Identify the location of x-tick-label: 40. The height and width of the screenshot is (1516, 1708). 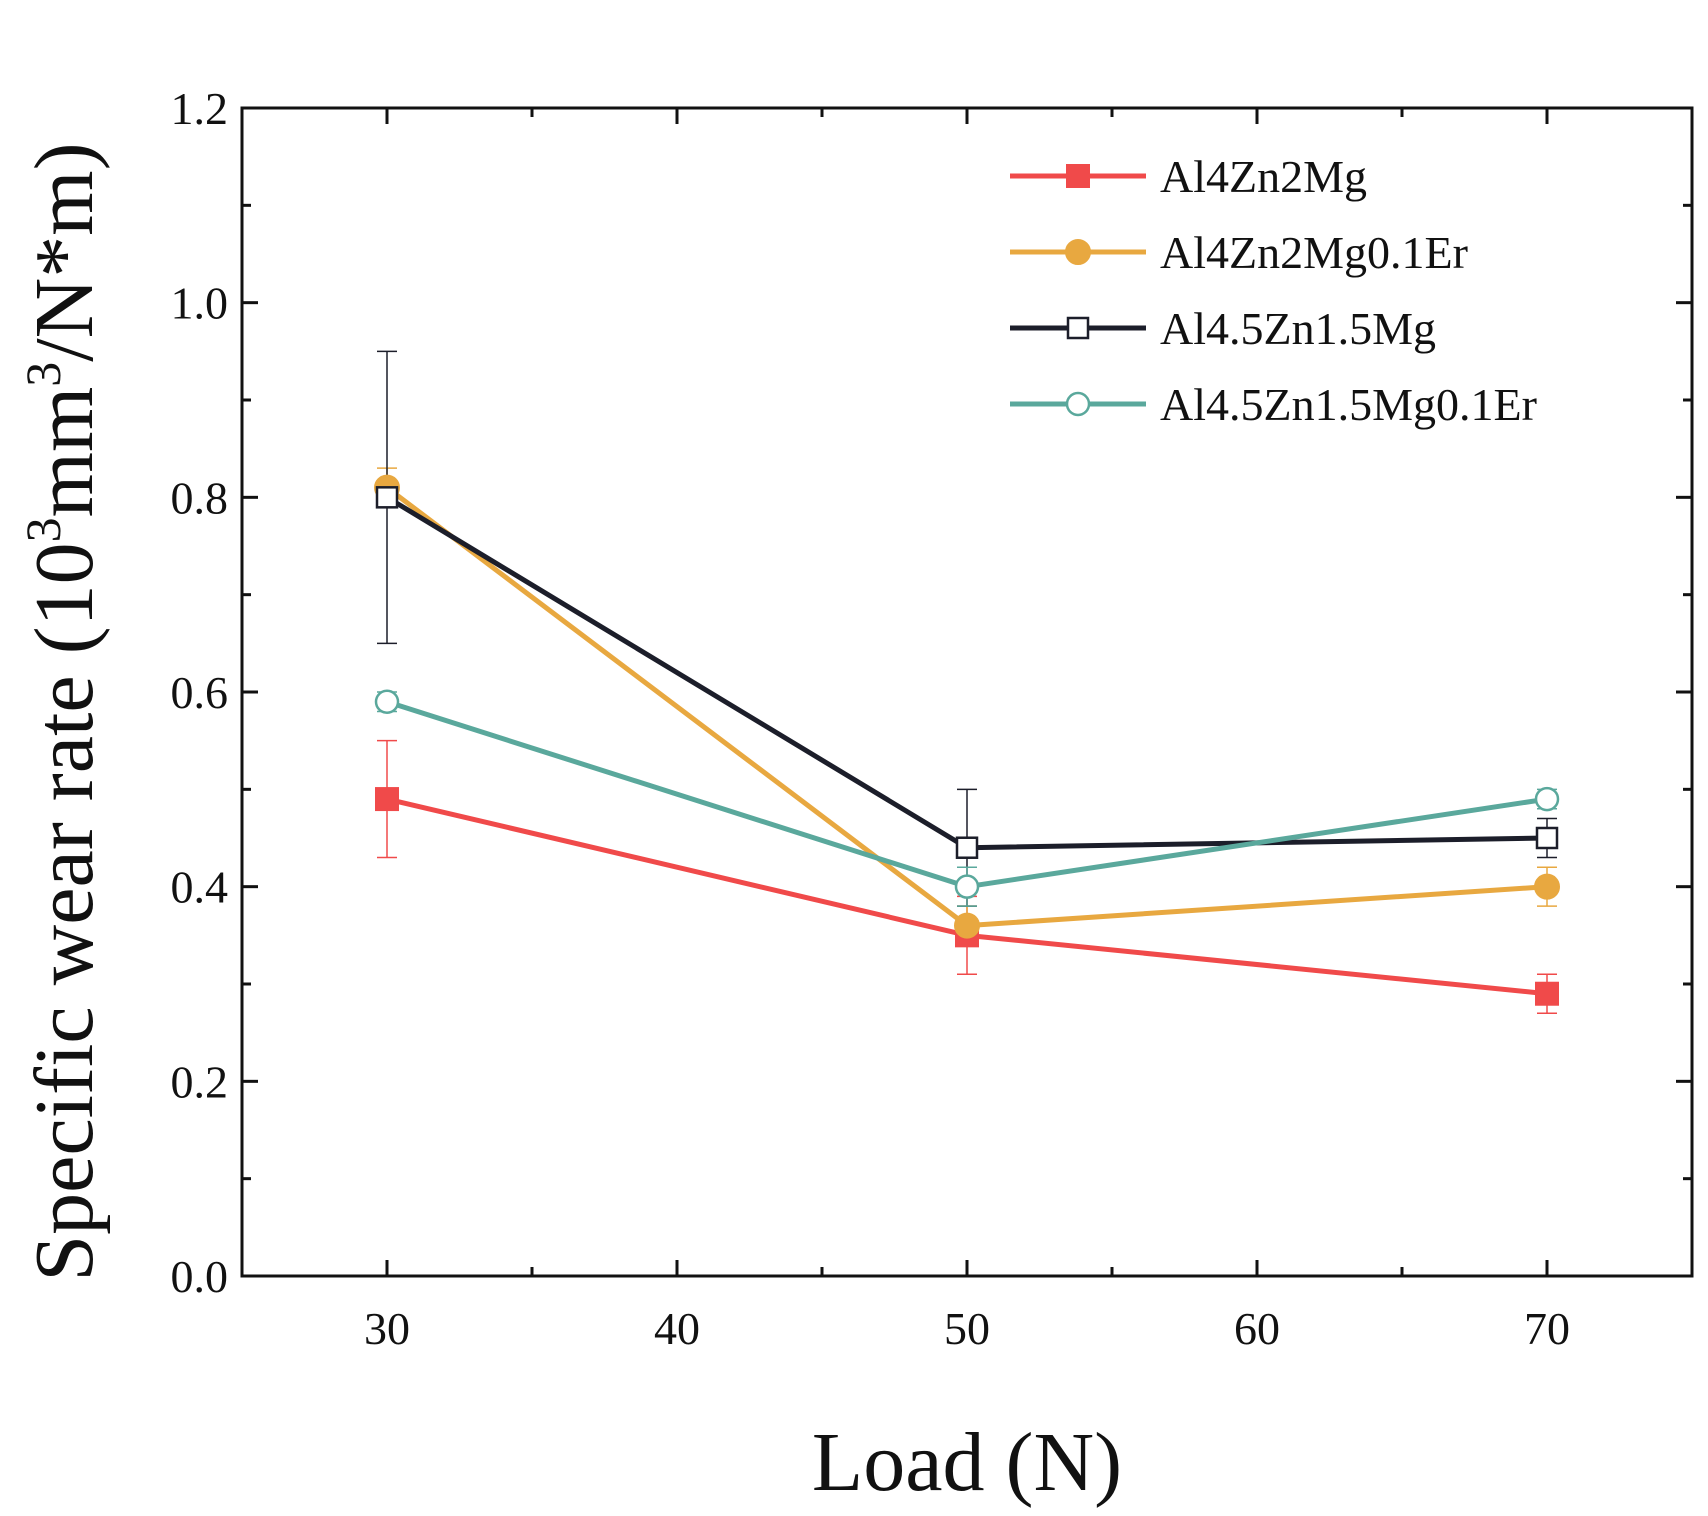
(677, 1328).